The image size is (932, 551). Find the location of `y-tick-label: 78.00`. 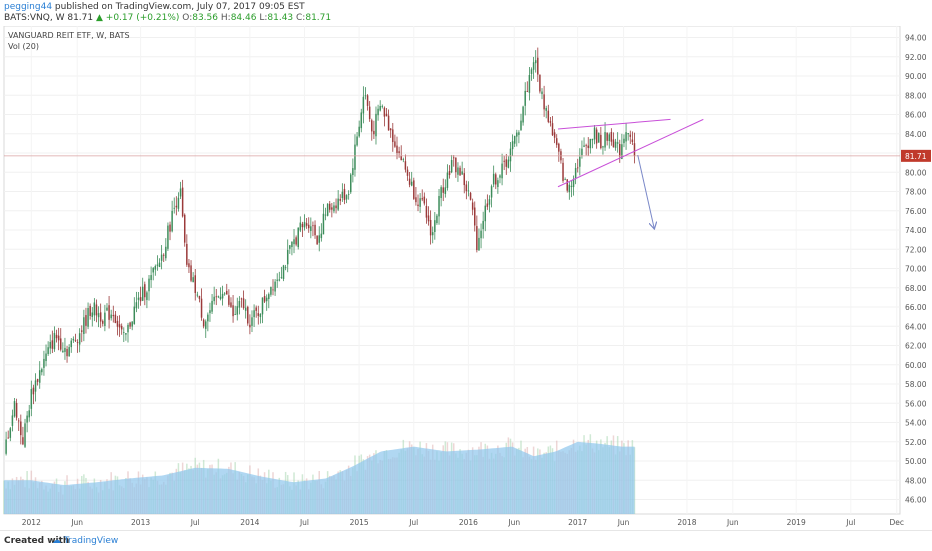

y-tick-label: 78.00 is located at coordinates (916, 192).